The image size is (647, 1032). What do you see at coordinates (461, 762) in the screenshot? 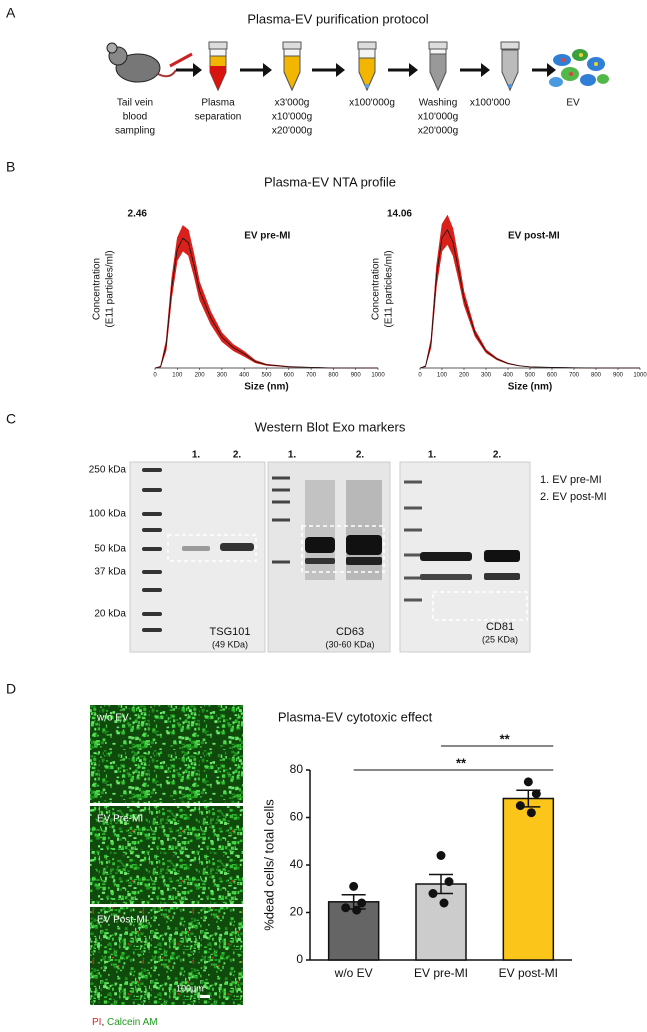
I see `significance-label: **` at bounding box center [461, 762].